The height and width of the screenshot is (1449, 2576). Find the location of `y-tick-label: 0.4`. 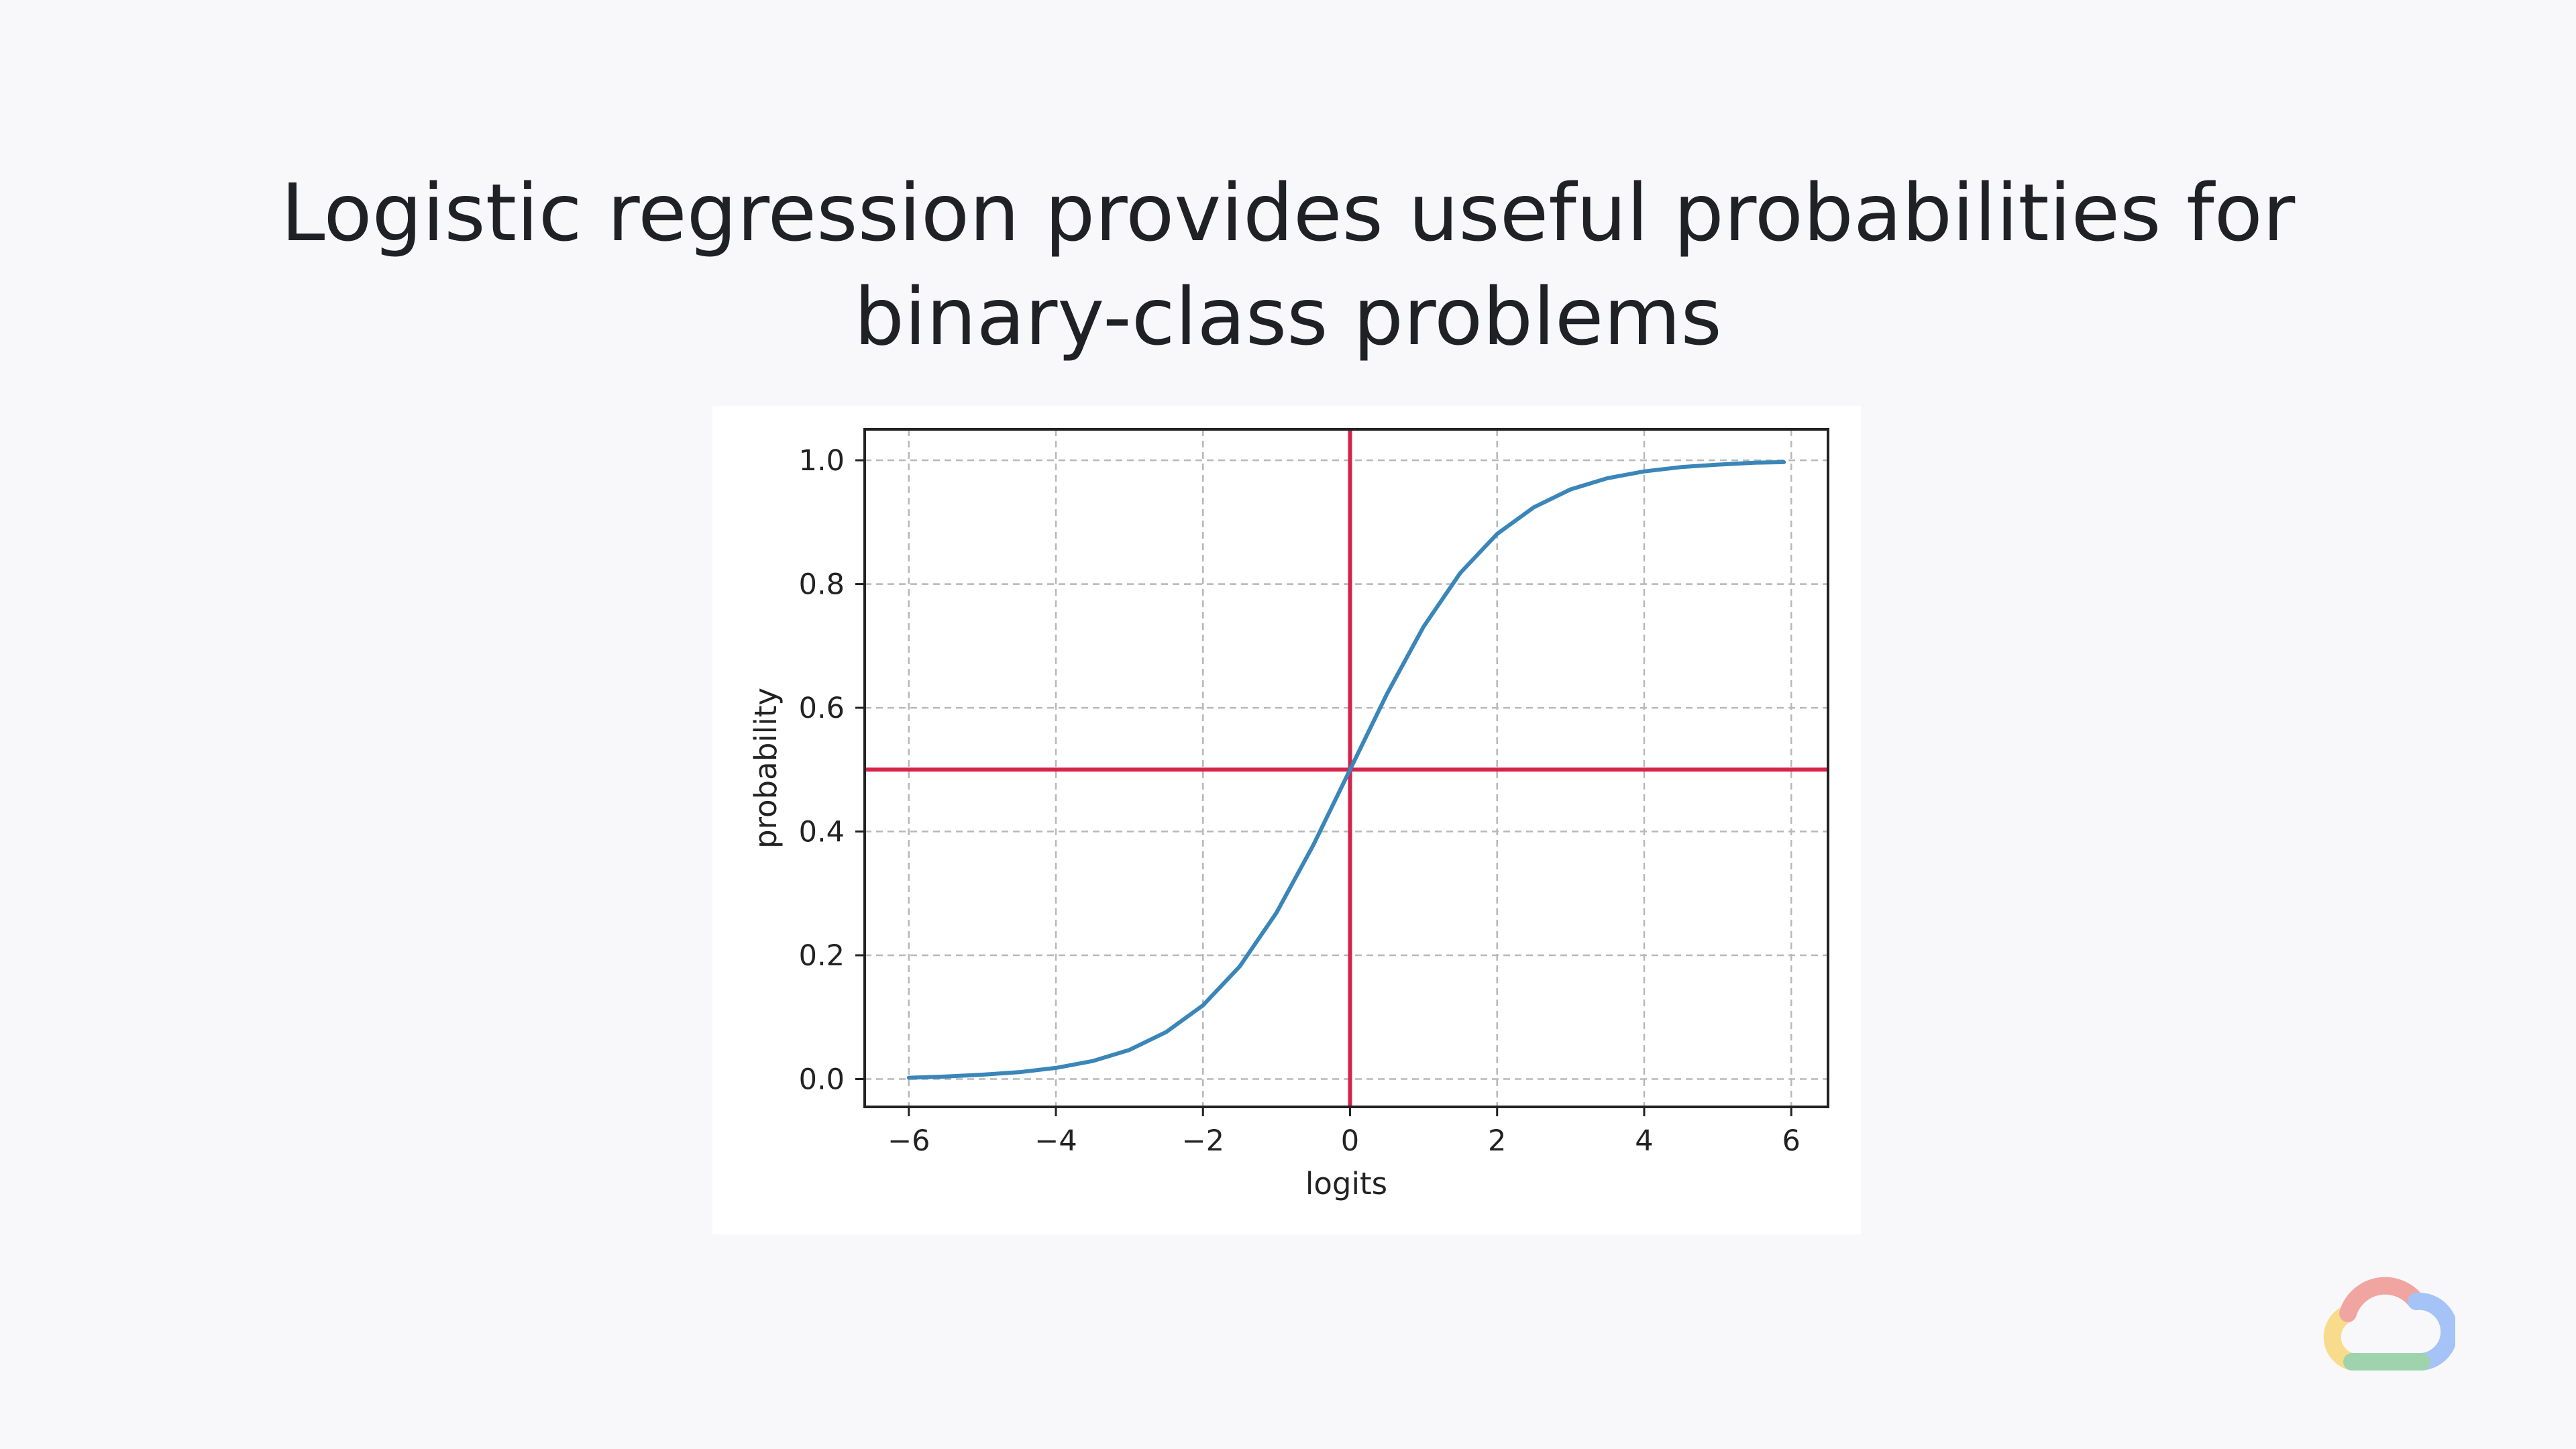

y-tick-label: 0.4 is located at coordinates (822, 832).